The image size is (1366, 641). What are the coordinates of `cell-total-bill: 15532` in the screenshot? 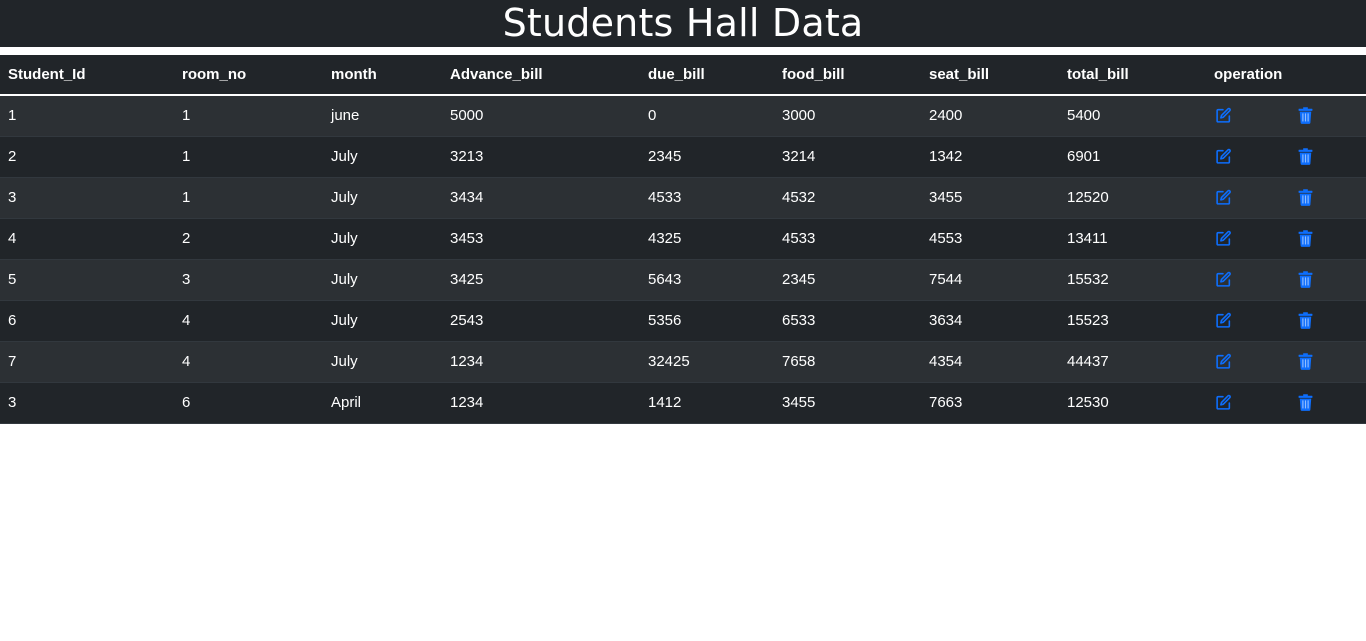 It's located at (1132, 280).